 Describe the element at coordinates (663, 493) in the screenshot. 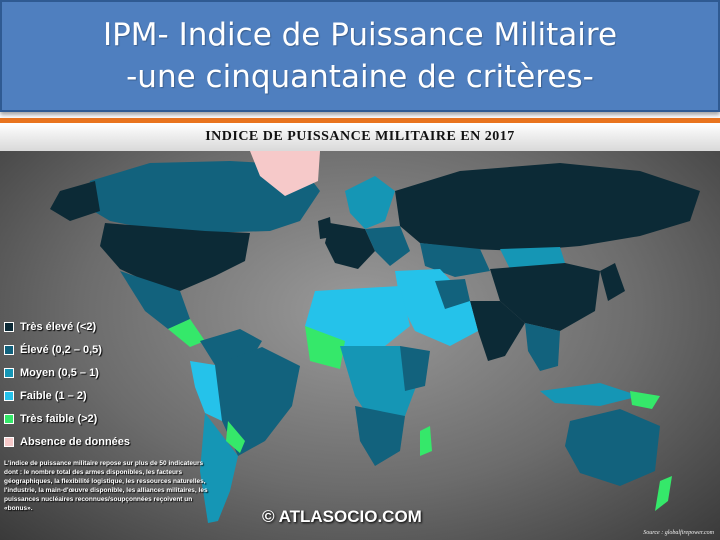

I see `new-zealand-region` at that location.